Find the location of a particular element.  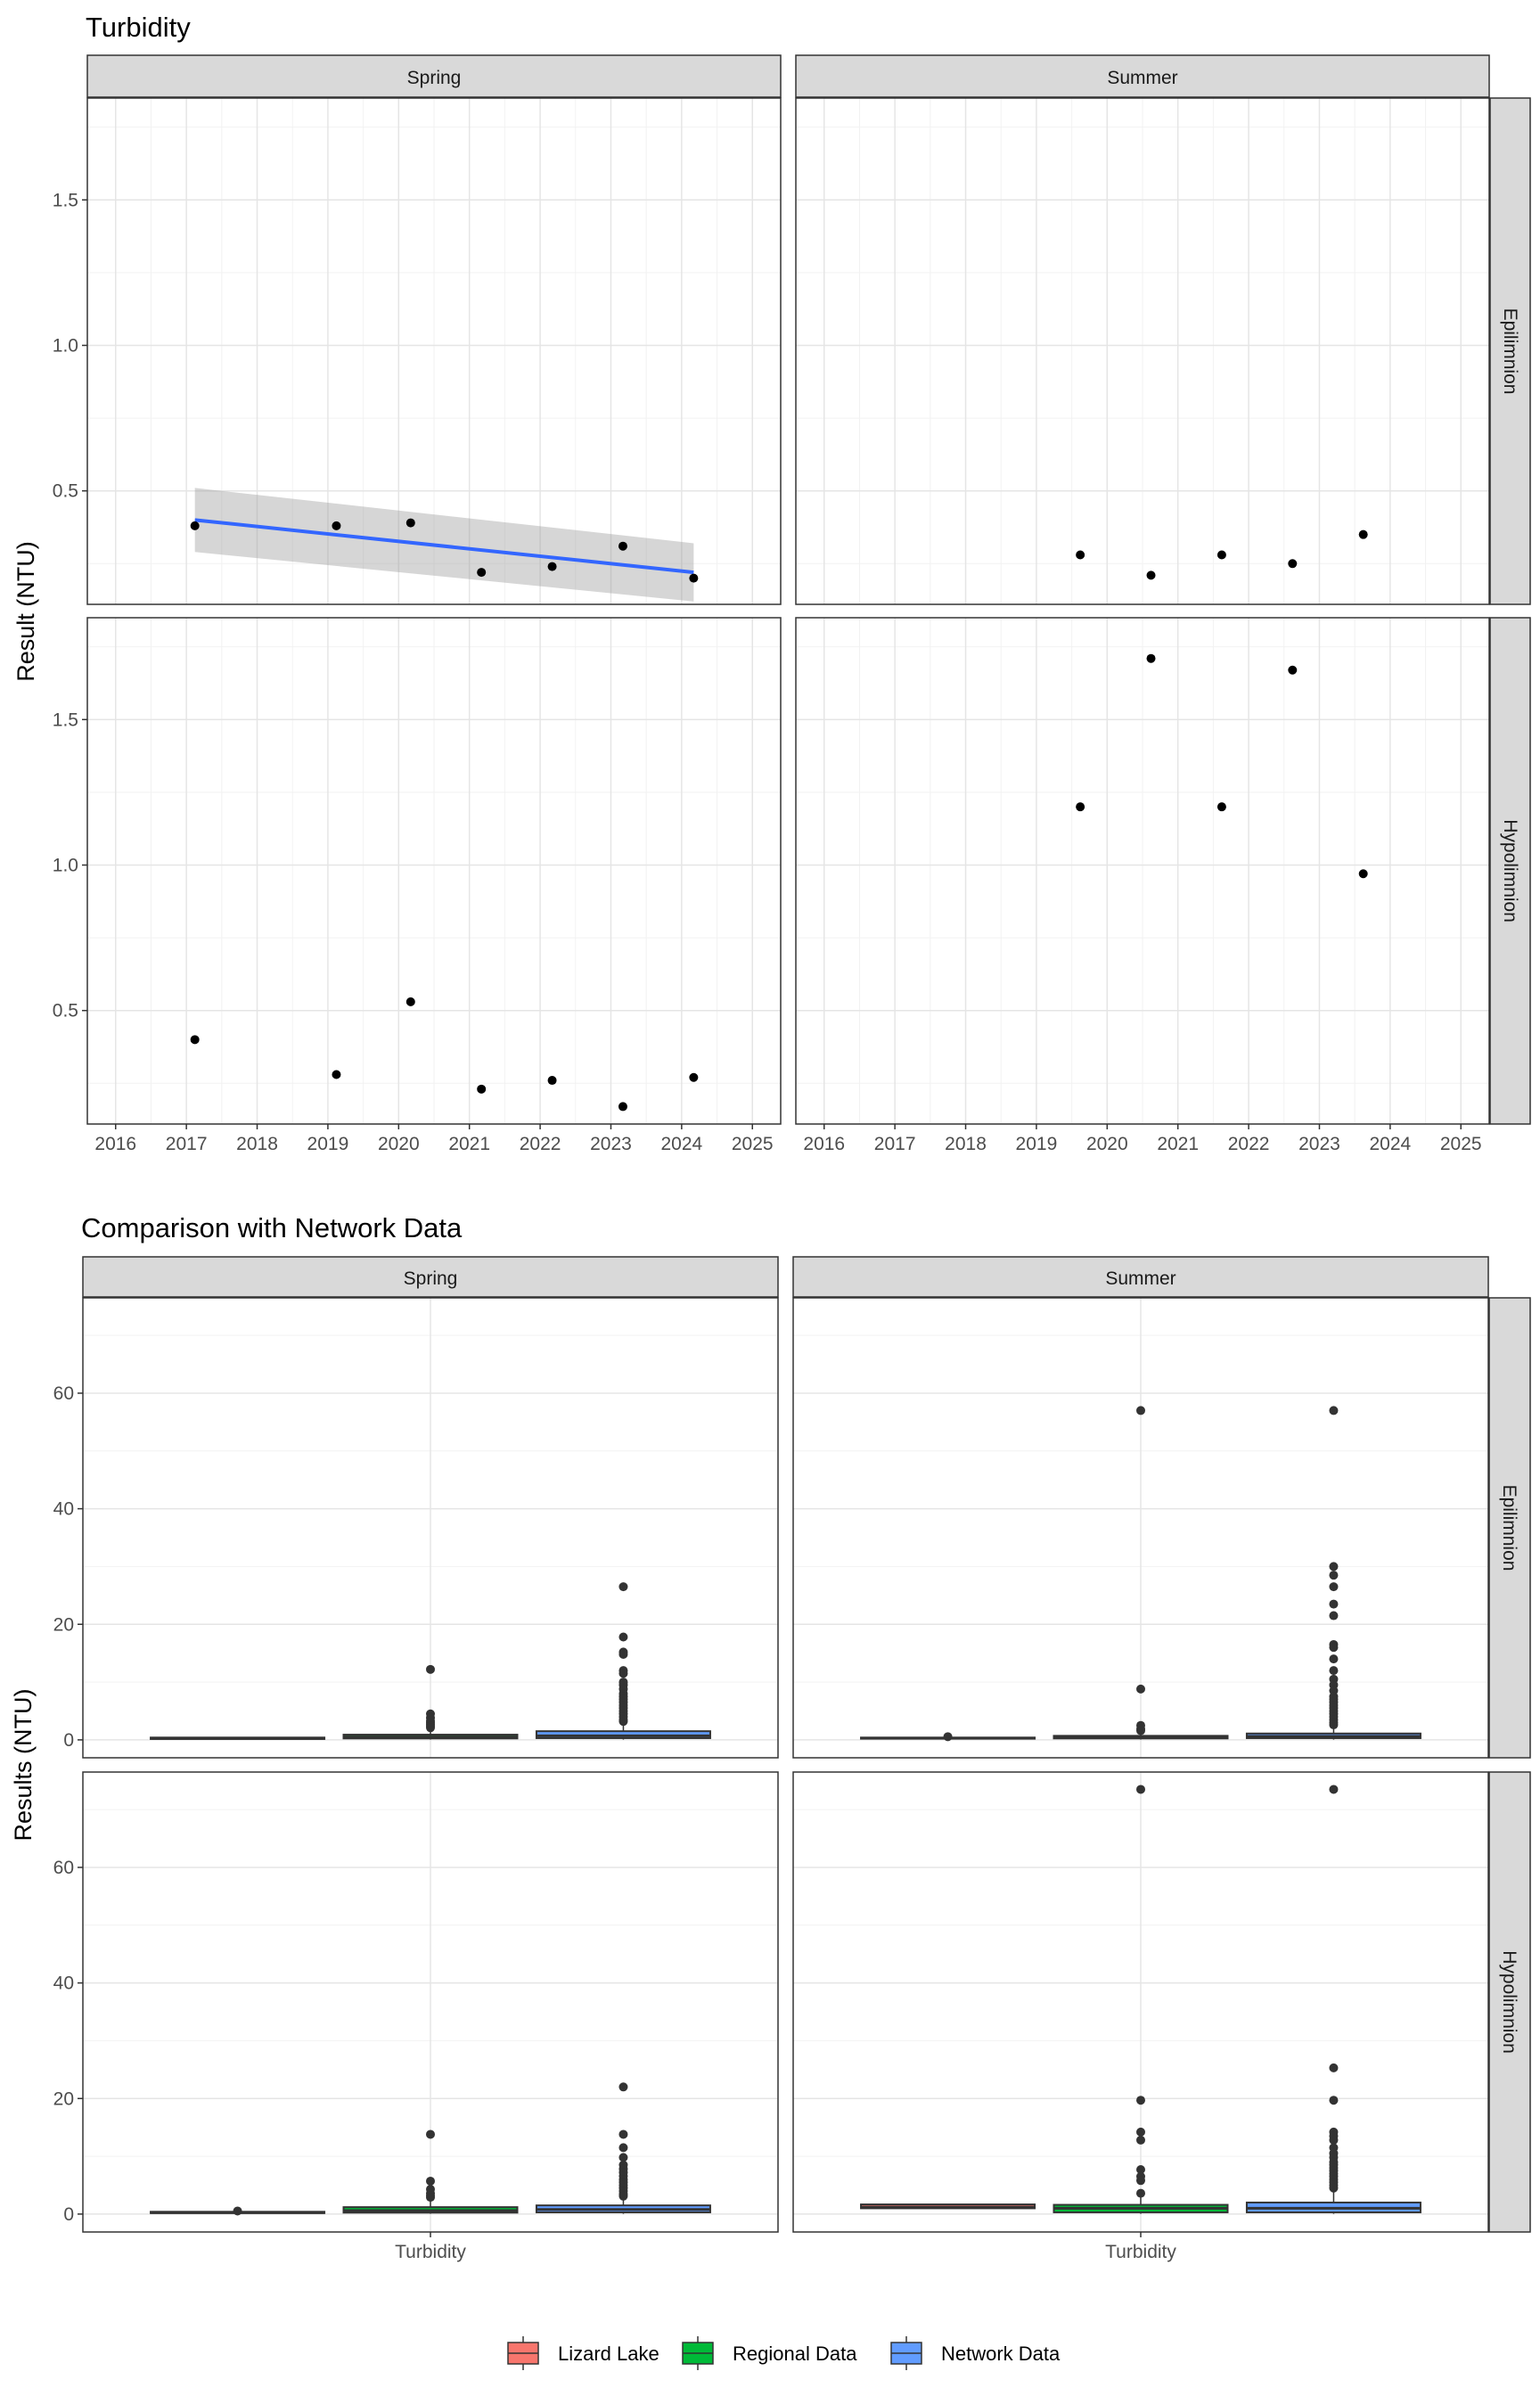

strip-spring is located at coordinates (434, 76).